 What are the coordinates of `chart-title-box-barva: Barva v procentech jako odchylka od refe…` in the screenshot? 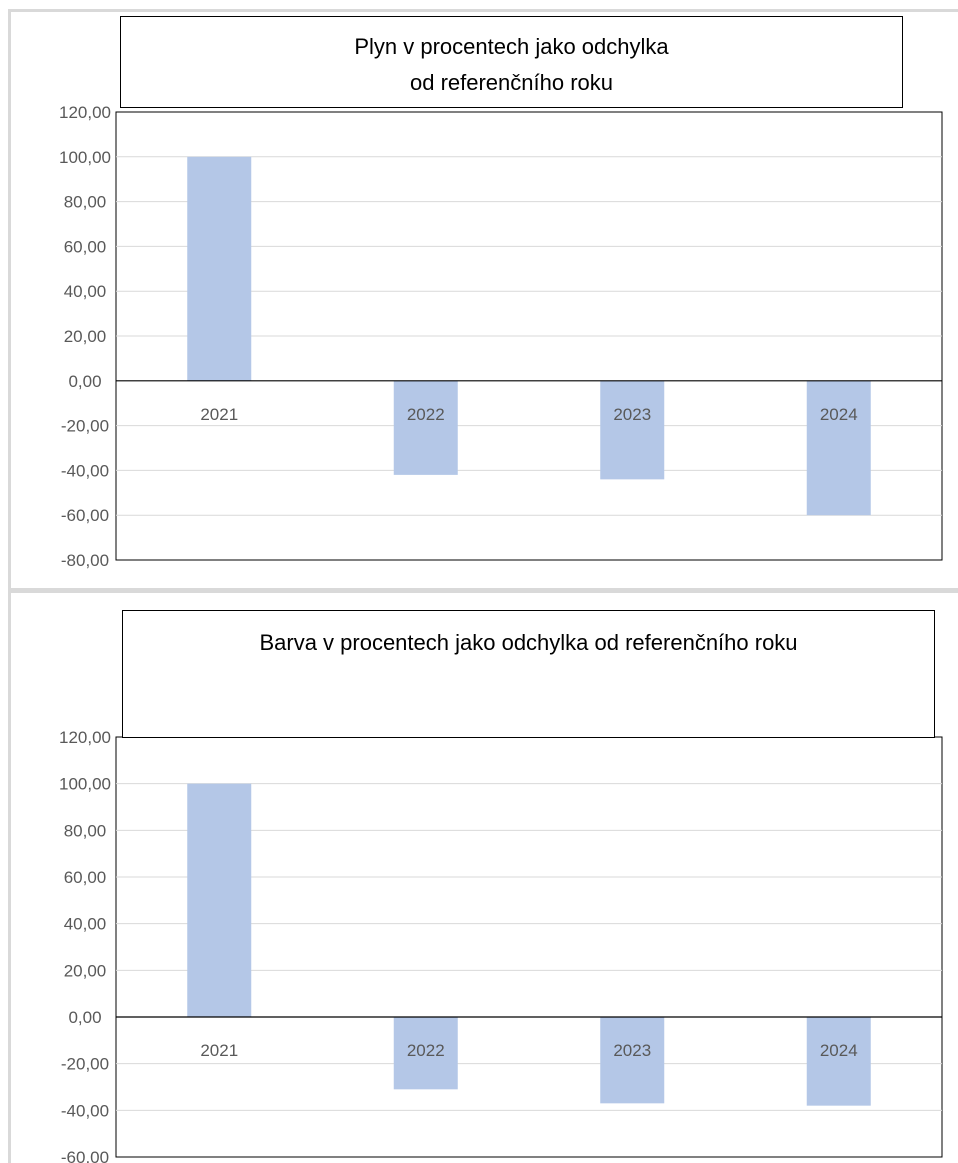 It's located at (528, 674).